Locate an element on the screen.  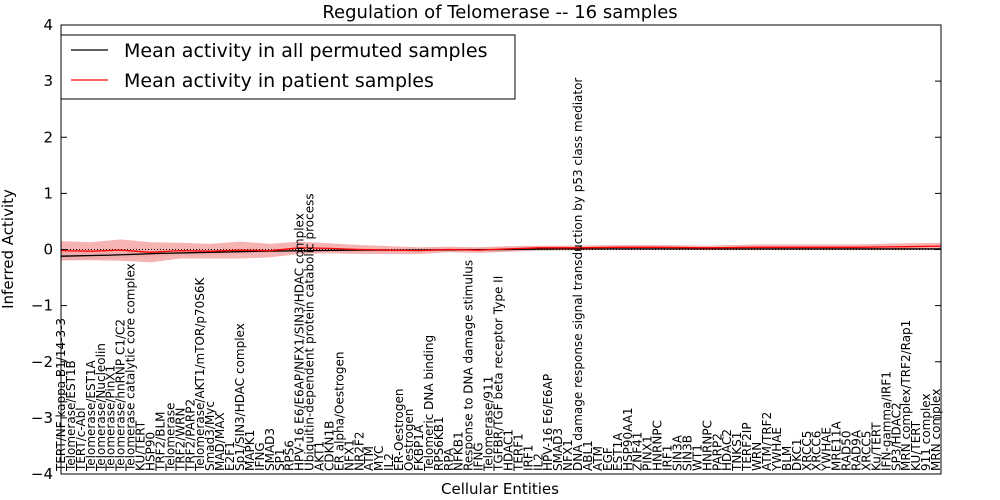
entity-label: TERT/c-Abl is located at coordinates (81, 439).